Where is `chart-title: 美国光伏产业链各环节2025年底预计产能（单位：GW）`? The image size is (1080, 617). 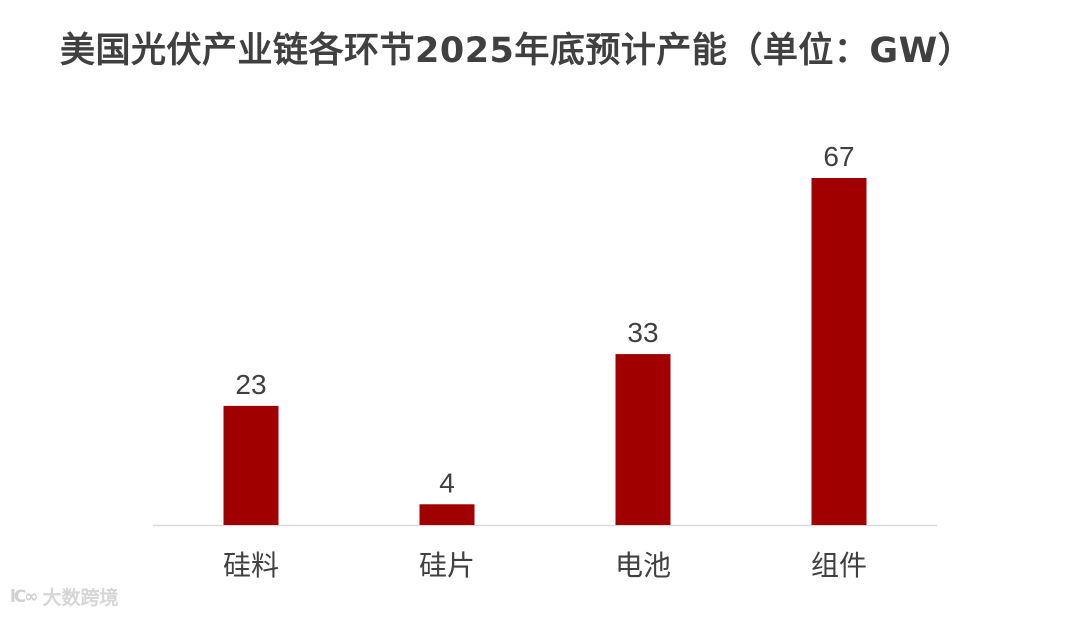
chart-title: 美国光伏产业链各环节2025年底预计产能（单位：GW） is located at coordinates (517, 51).